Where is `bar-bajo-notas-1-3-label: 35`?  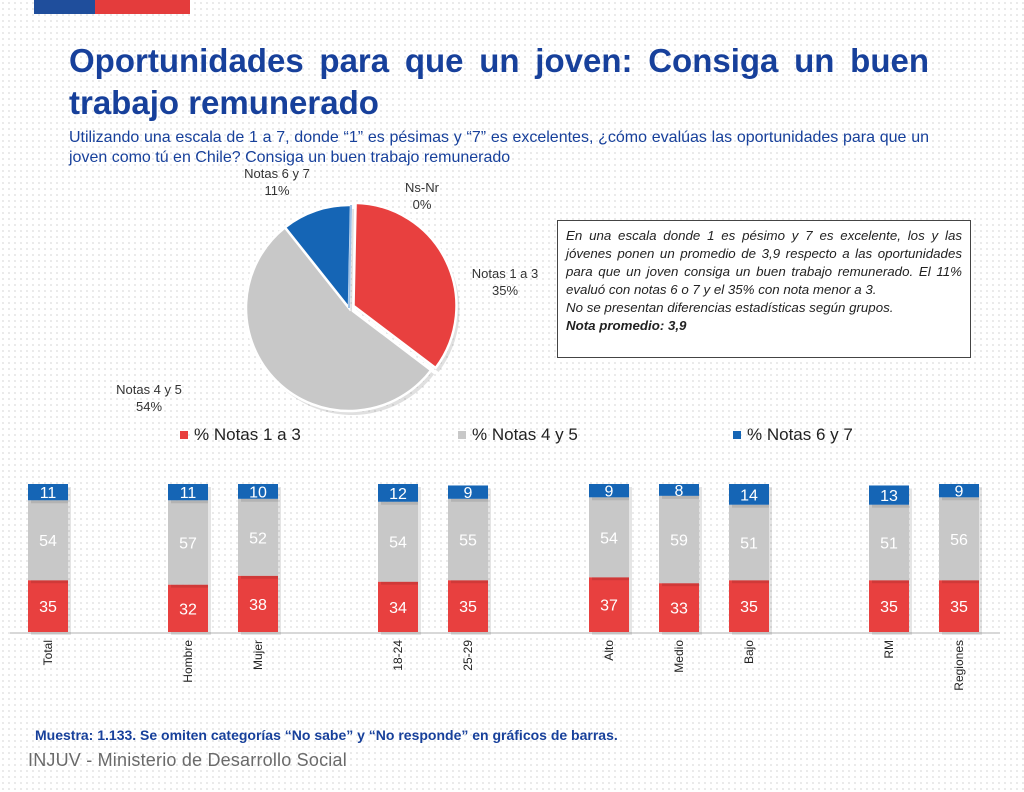
bar-bajo-notas-1-3-label: 35 is located at coordinates (749, 607).